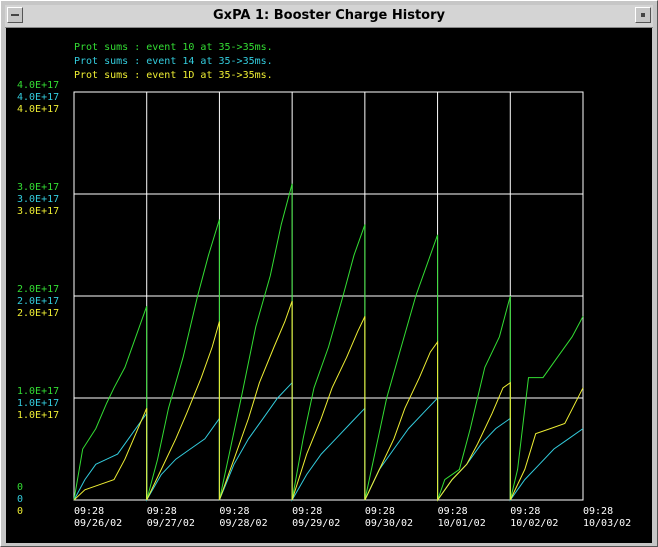  What do you see at coordinates (173, 75) in the screenshot?
I see `legend-entry: Prot sums : event 1D at 35->35ms.` at bounding box center [173, 75].